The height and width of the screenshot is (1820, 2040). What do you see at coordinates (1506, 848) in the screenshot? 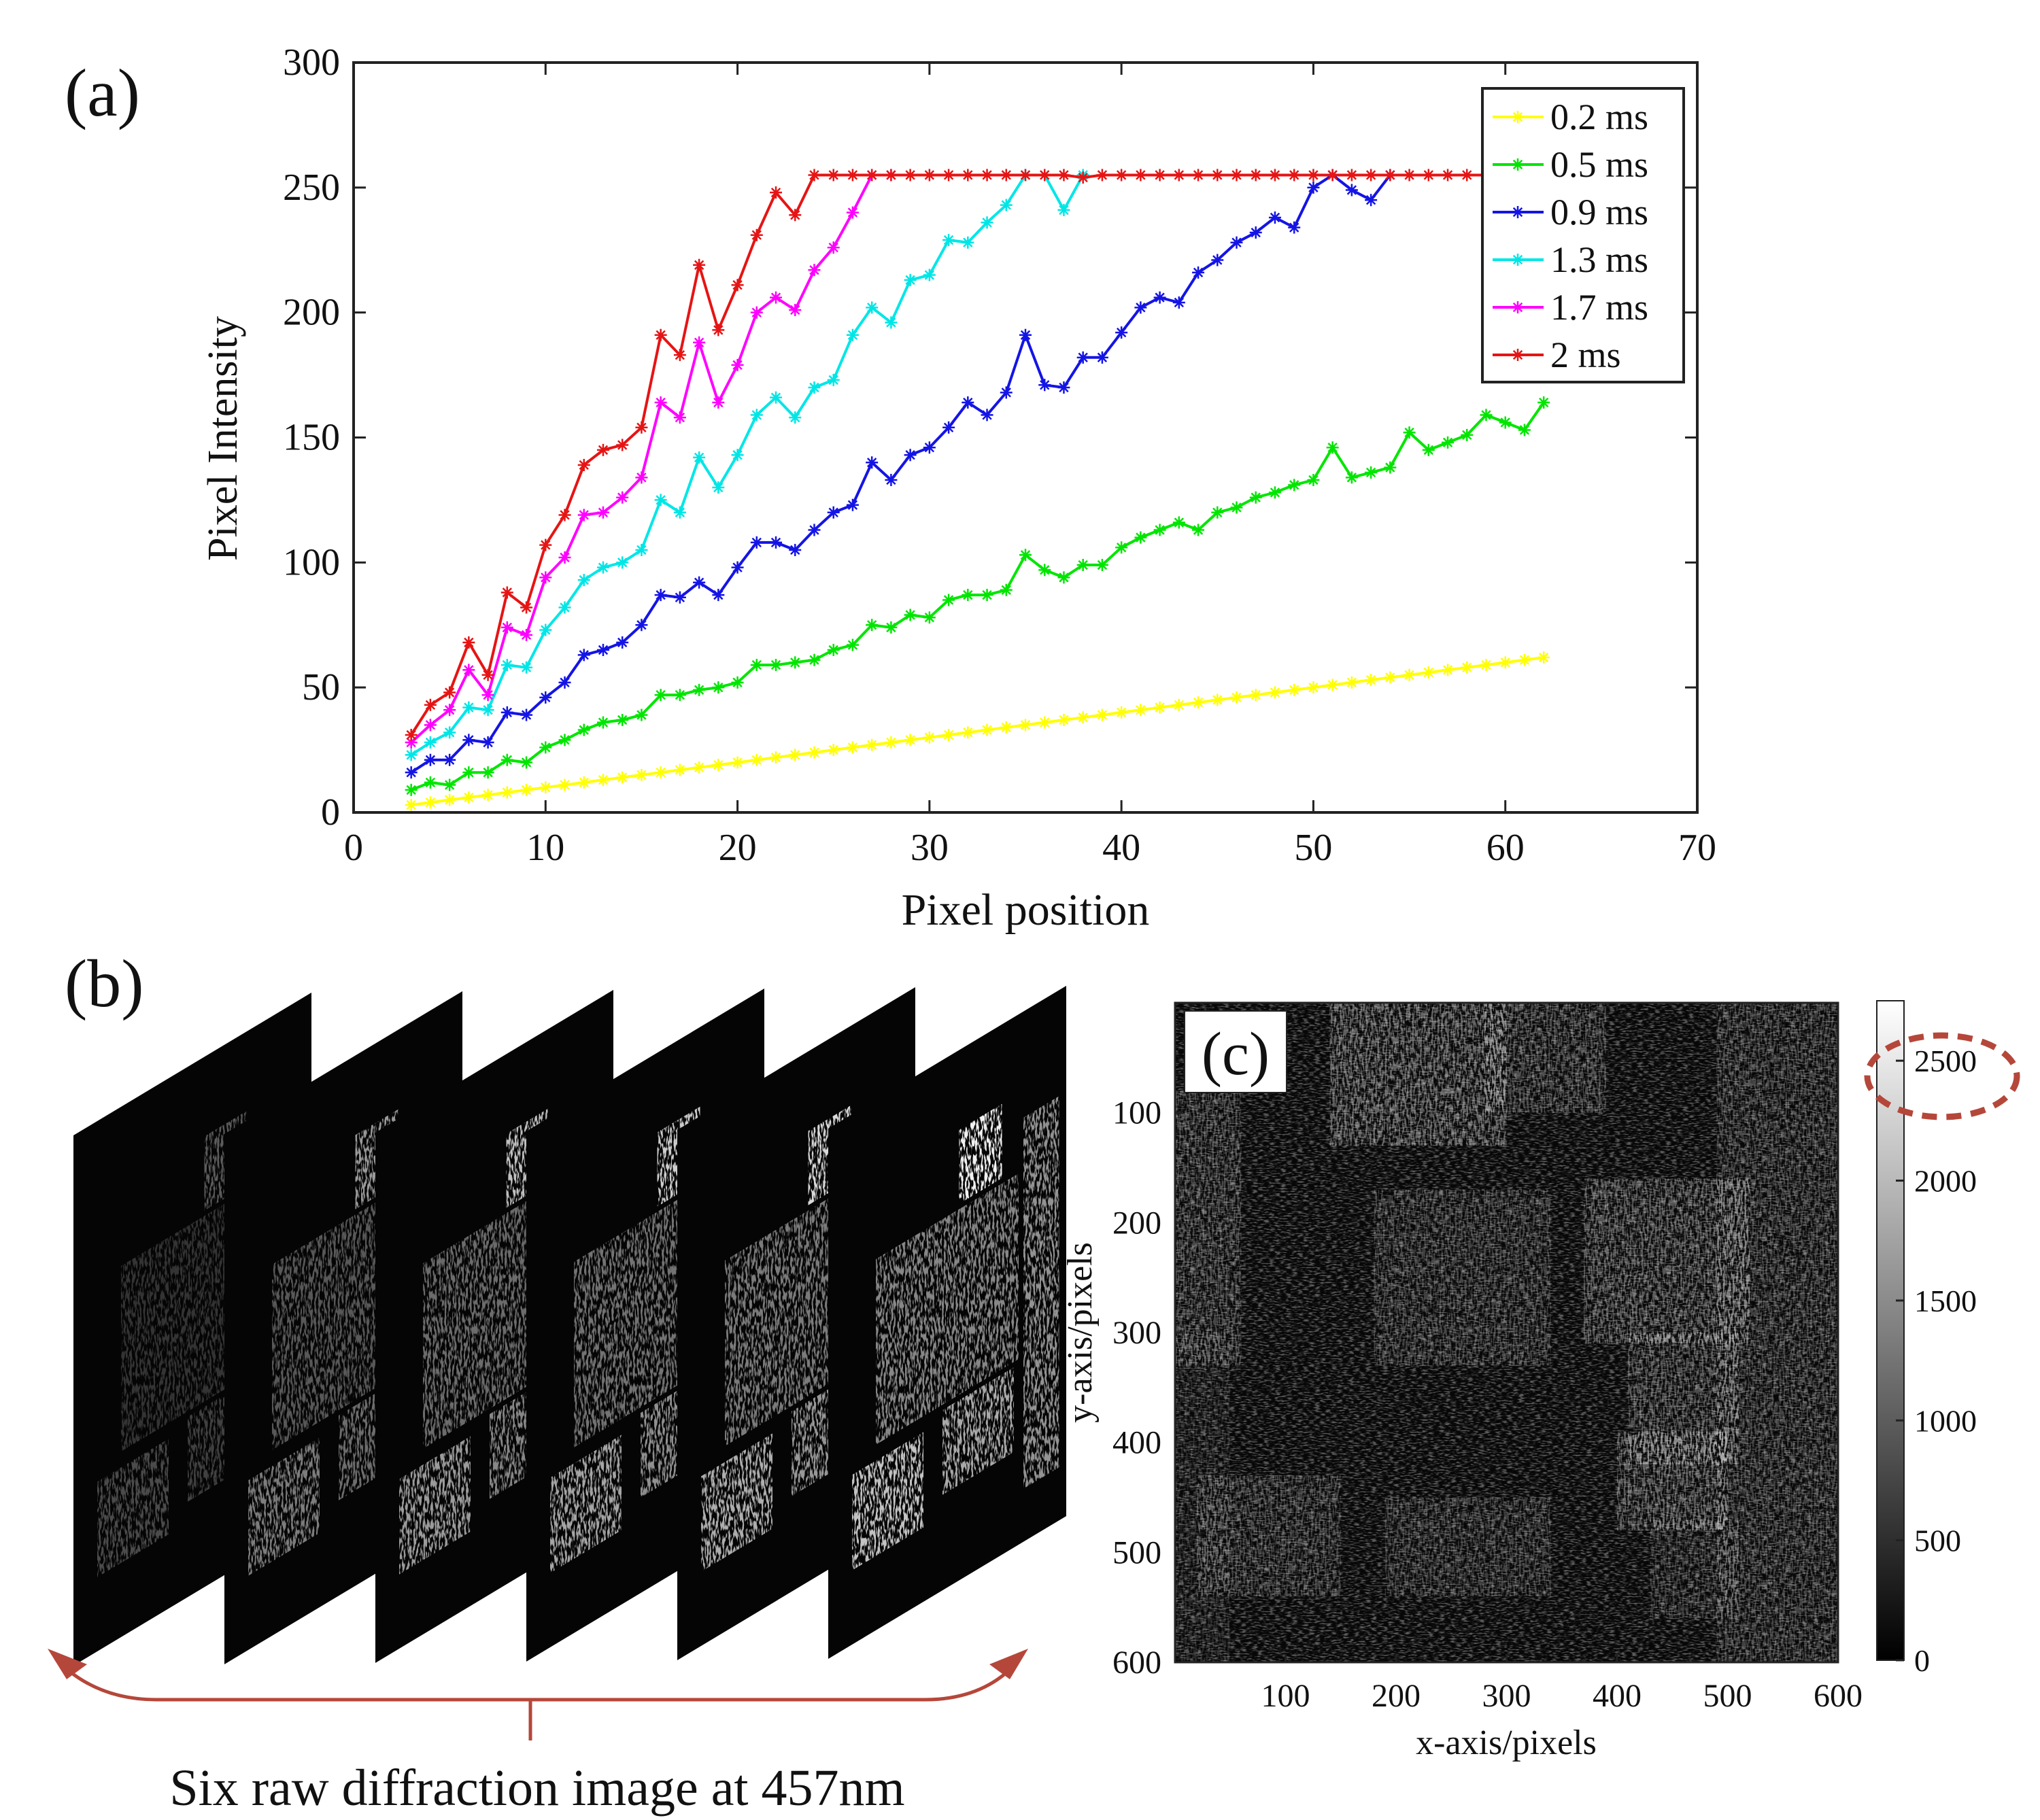
I see `x-tick-label: 60` at bounding box center [1506, 848].